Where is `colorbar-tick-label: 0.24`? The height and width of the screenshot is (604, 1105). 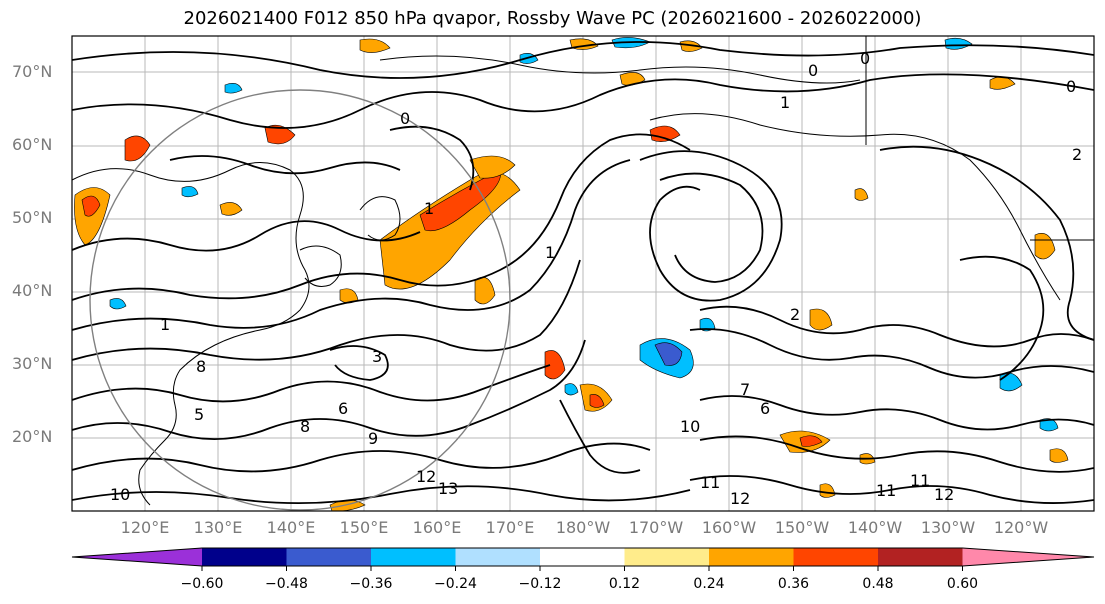 colorbar-tick-label: 0.24 is located at coordinates (709, 584).